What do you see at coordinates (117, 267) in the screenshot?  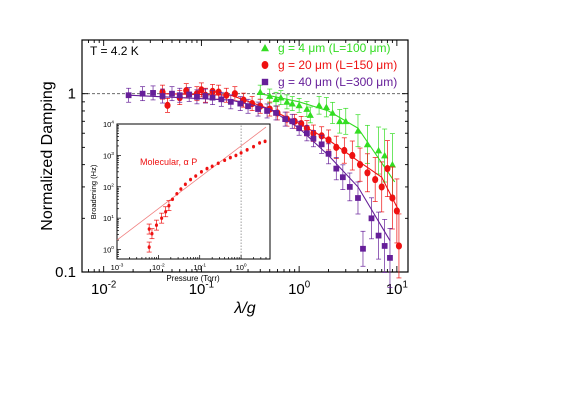 I see `inset-x-tick-label: 10⁻³` at bounding box center [117, 267].